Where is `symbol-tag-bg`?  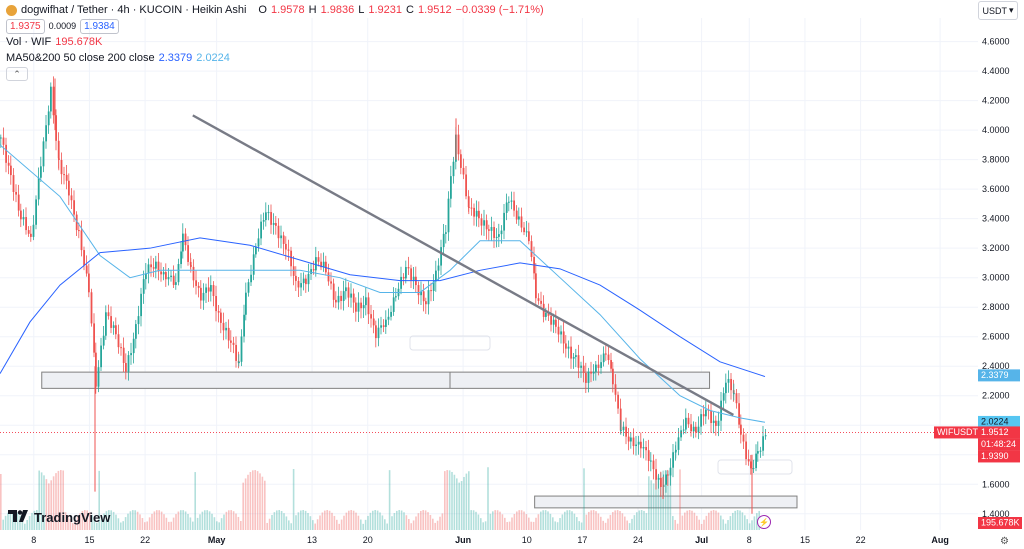
symbol-tag-bg is located at coordinates (956, 432).